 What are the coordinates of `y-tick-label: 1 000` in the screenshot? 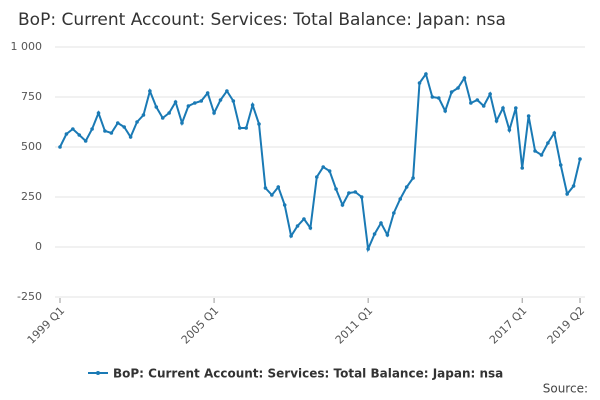 It's located at (27, 46).